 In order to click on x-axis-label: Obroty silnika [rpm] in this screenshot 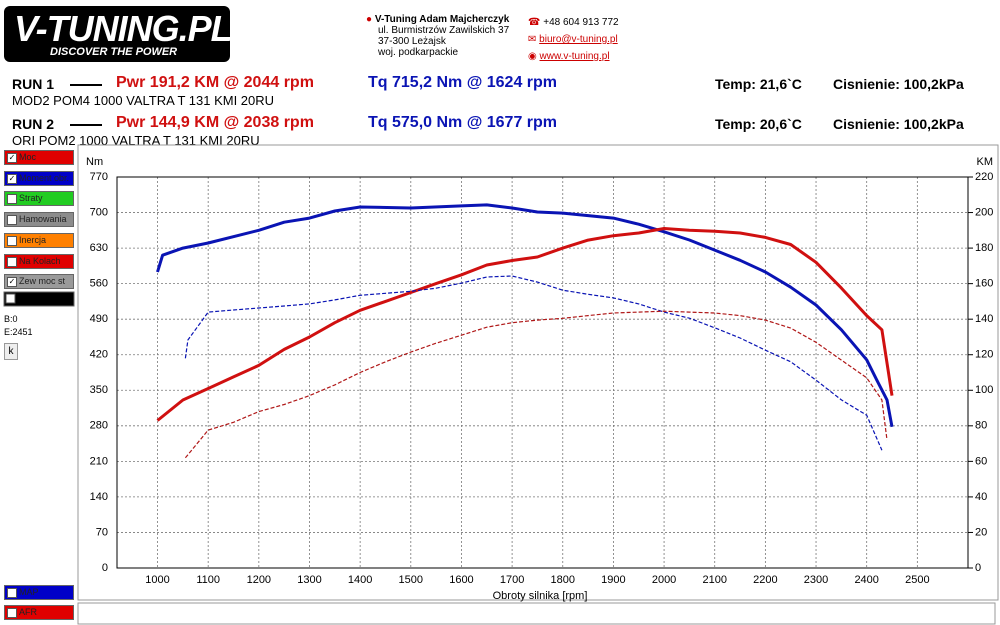, I will do `click(540, 596)`.